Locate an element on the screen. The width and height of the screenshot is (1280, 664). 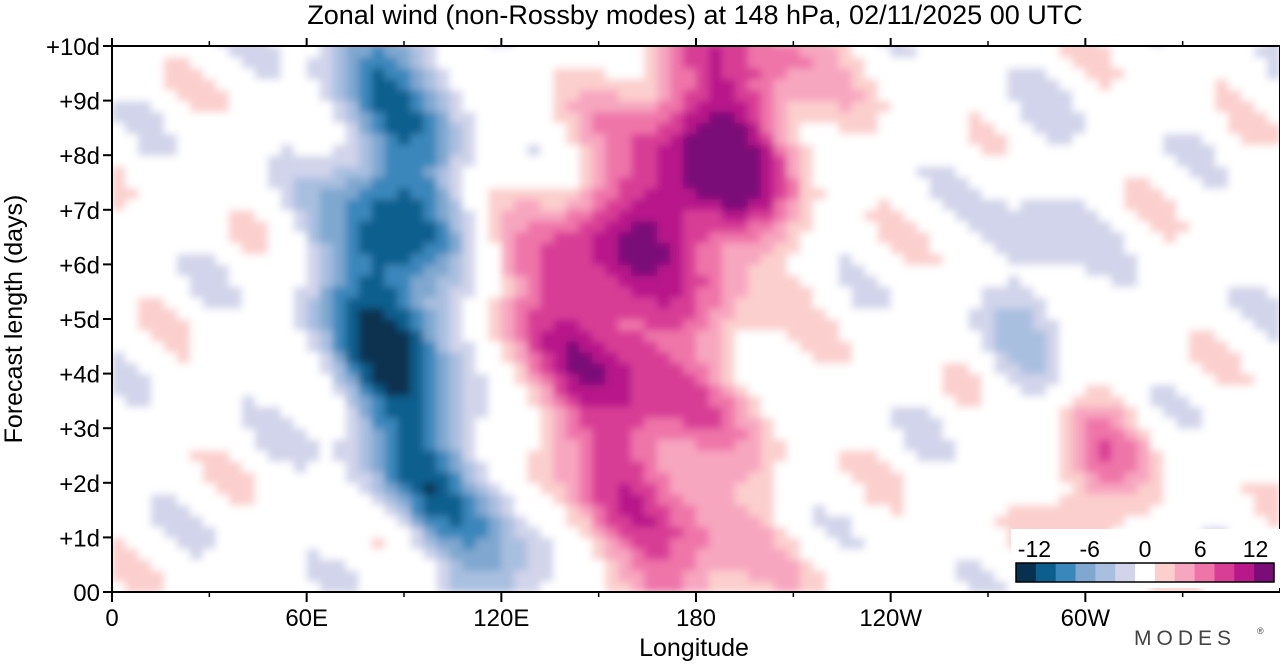
y-tick-label: +5d is located at coordinates (79, 320).